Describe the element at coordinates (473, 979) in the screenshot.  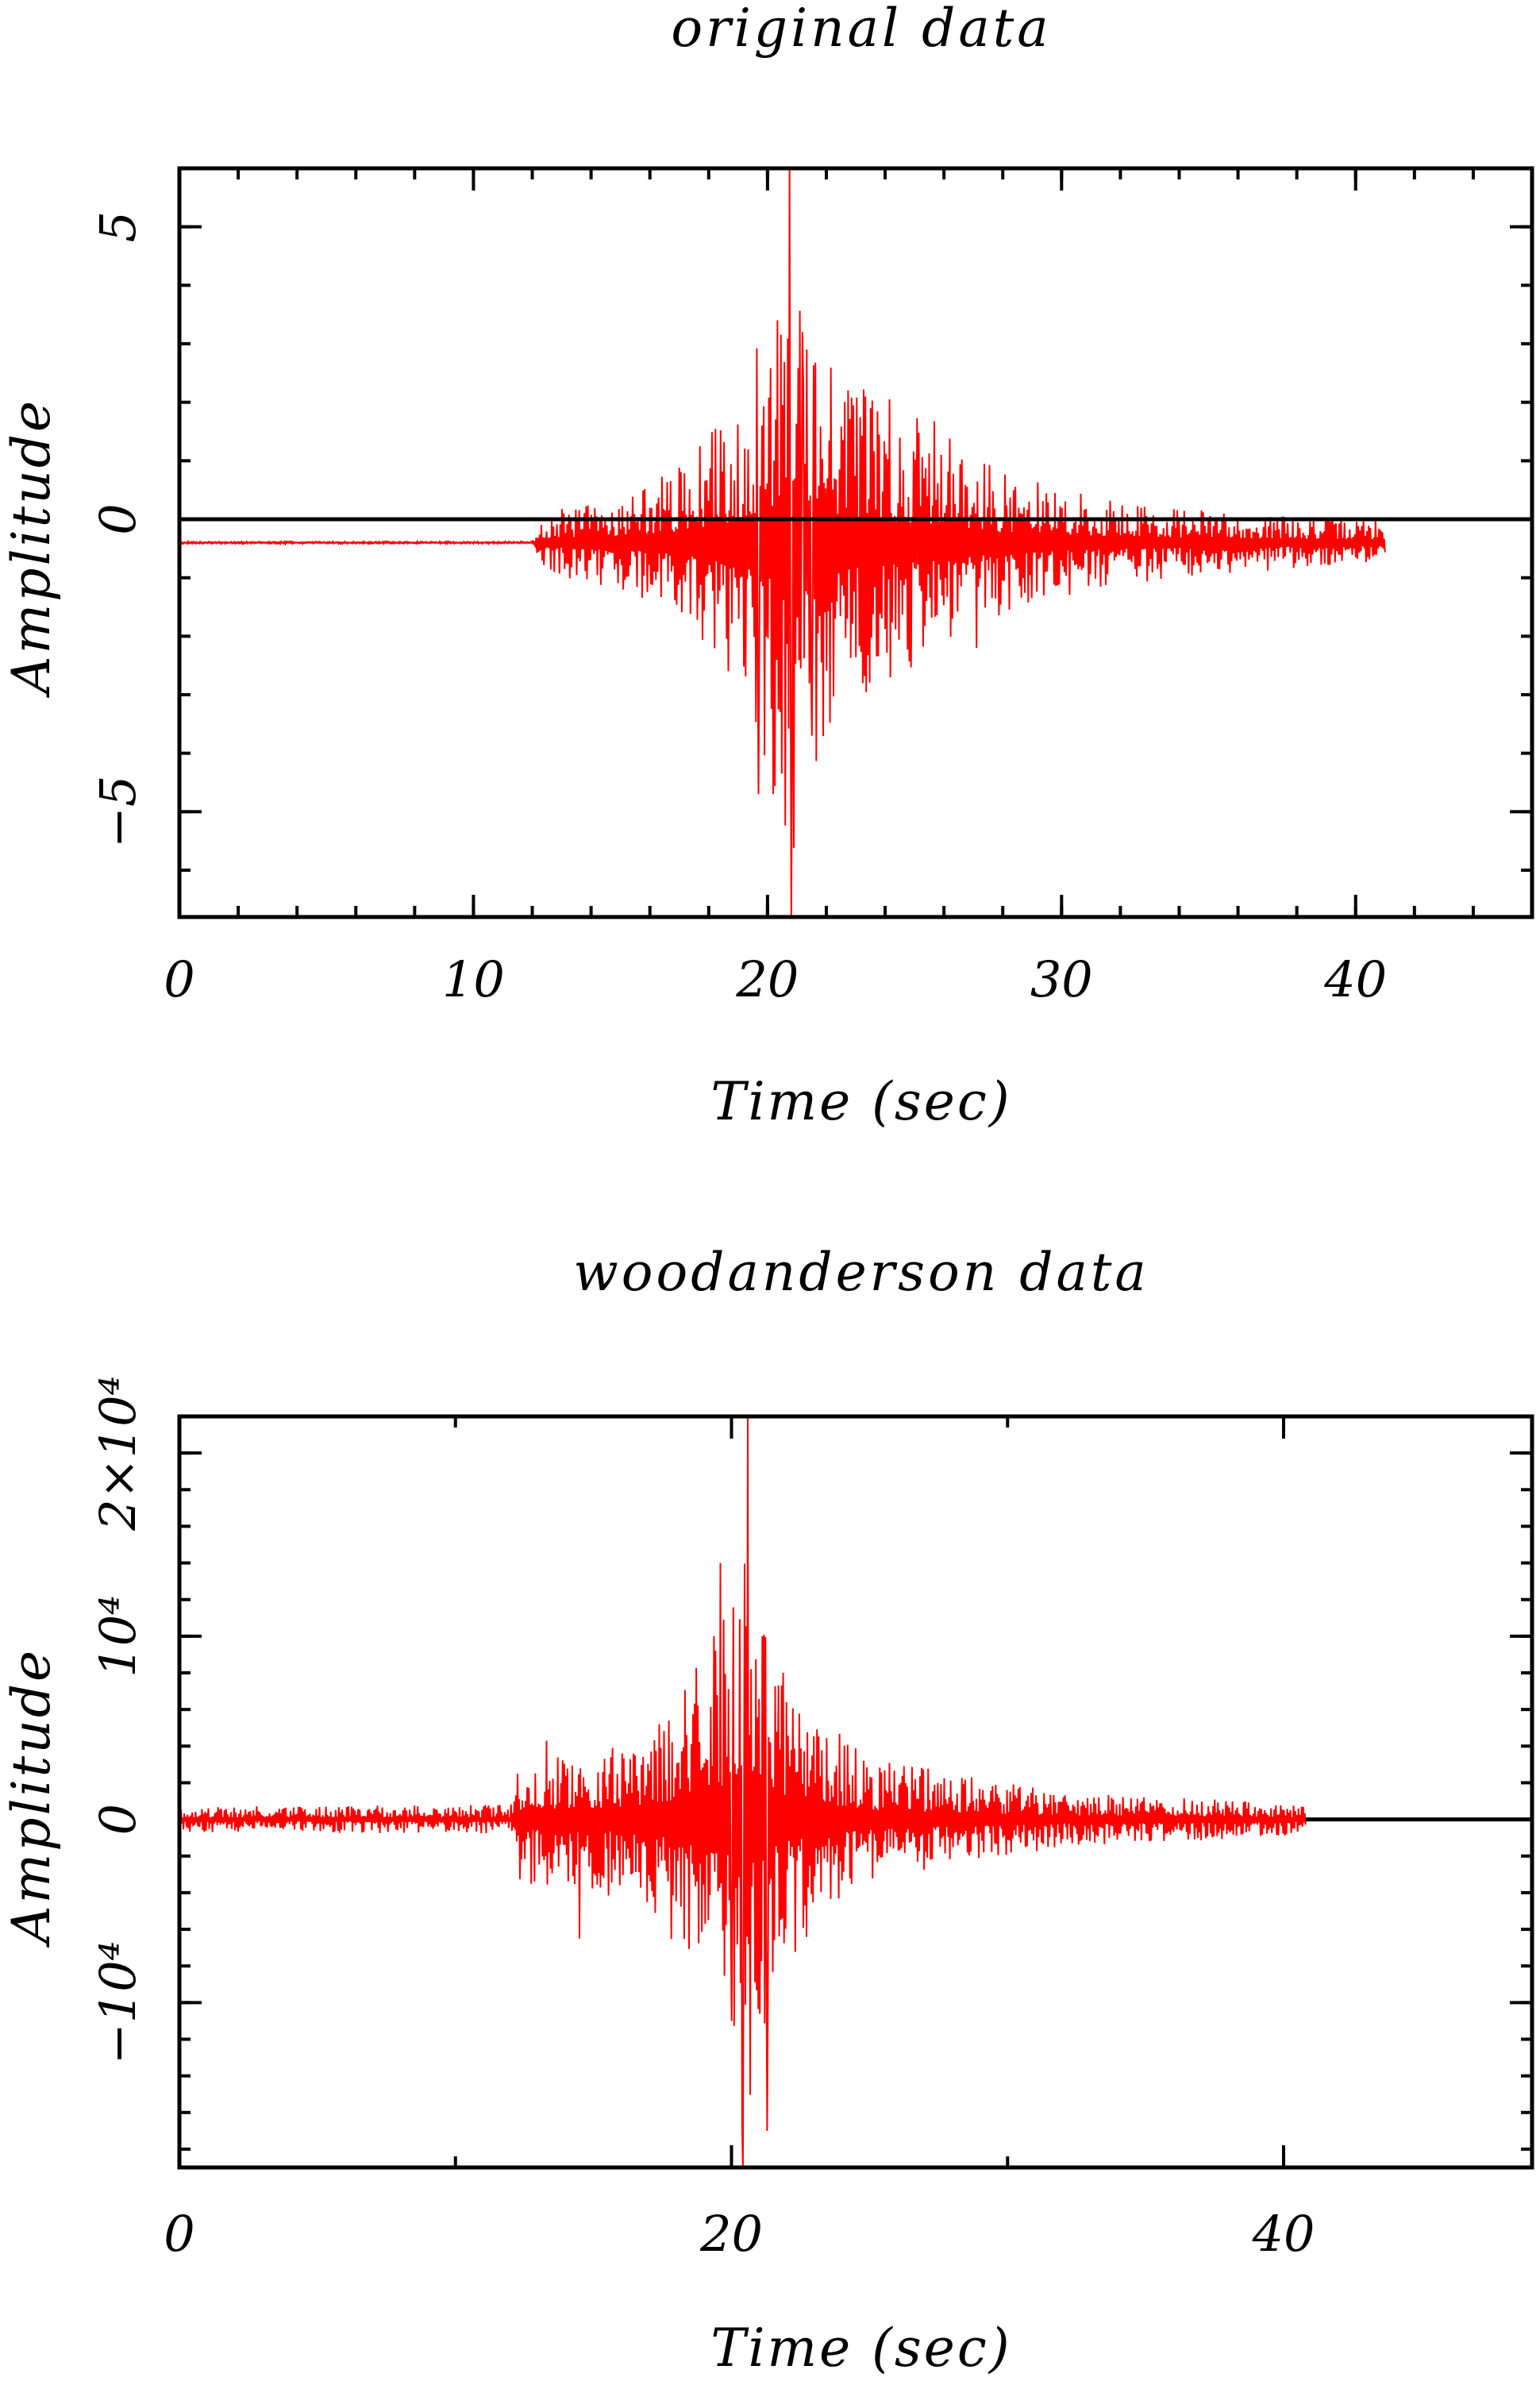
I see `x-tick-label: 10` at that location.